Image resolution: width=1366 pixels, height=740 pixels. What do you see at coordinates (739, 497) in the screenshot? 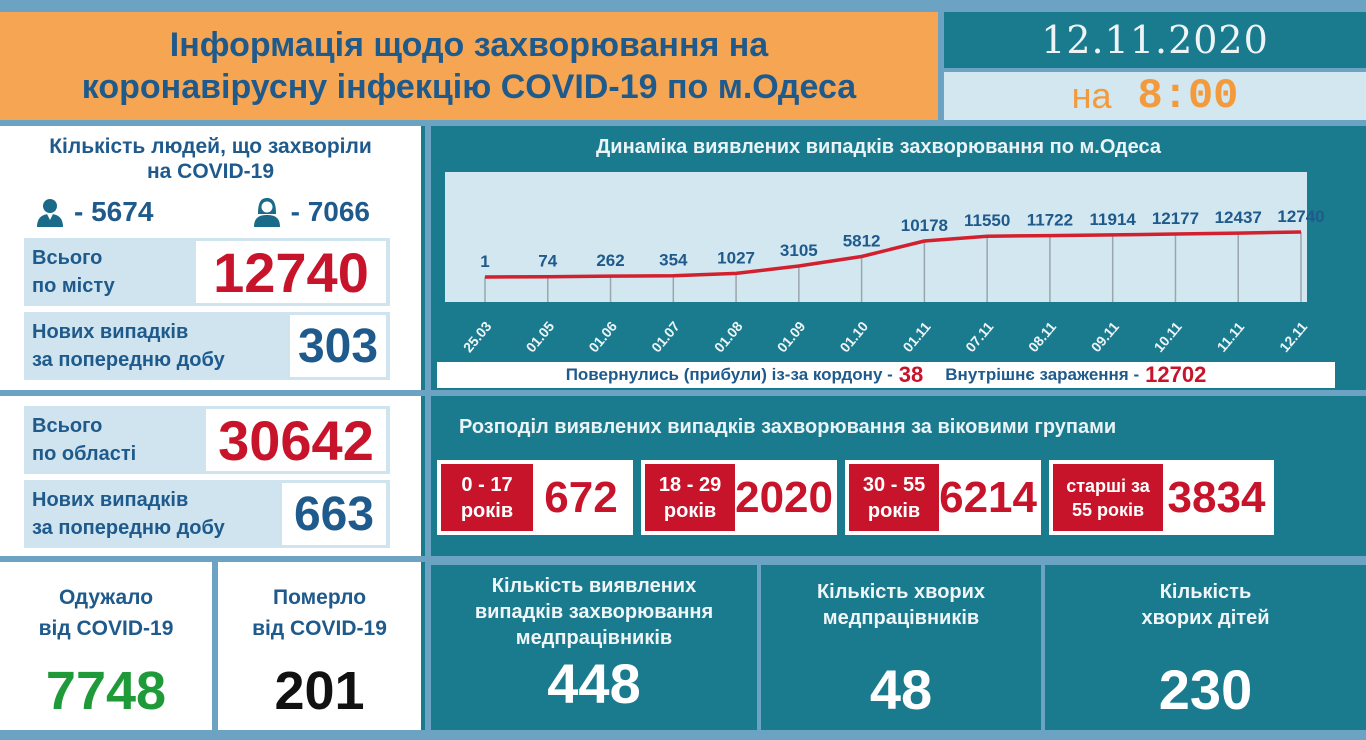
I see `age-group-card: 18 - 29 років 2020` at bounding box center [739, 497].